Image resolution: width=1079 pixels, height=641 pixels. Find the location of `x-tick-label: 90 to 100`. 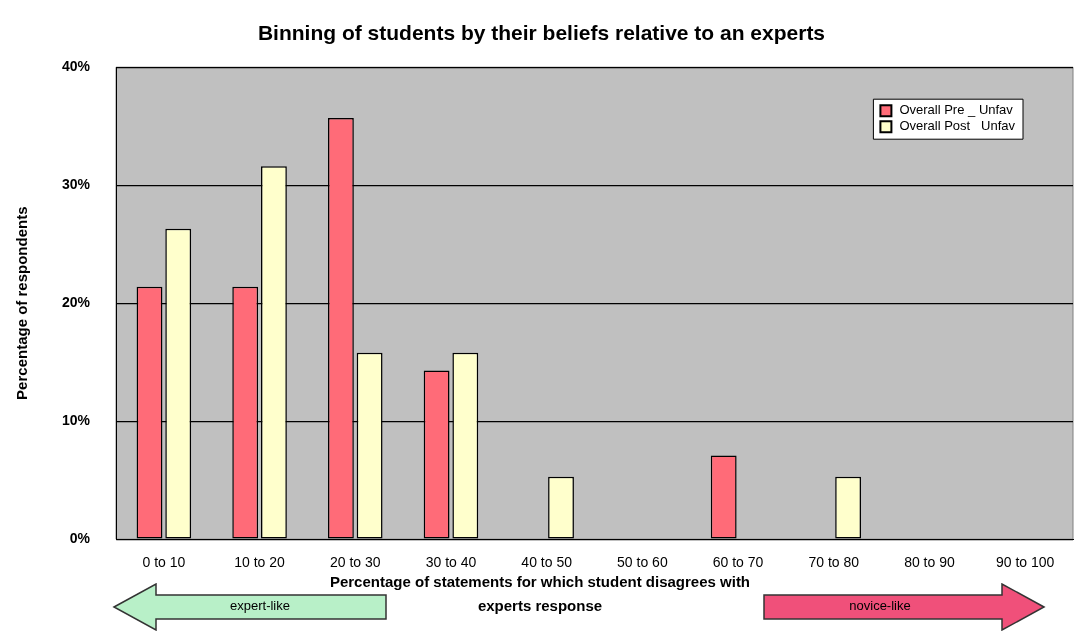

x-tick-label: 90 to 100 is located at coordinates (1025, 562).